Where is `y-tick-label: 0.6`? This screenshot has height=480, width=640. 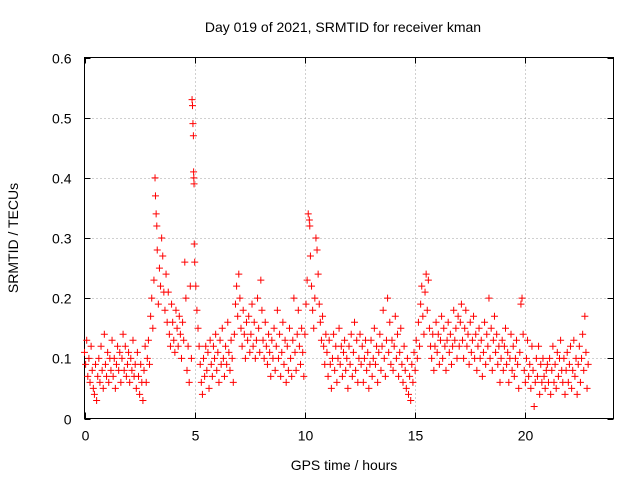
y-tick-label: 0.6 is located at coordinates (62, 59).